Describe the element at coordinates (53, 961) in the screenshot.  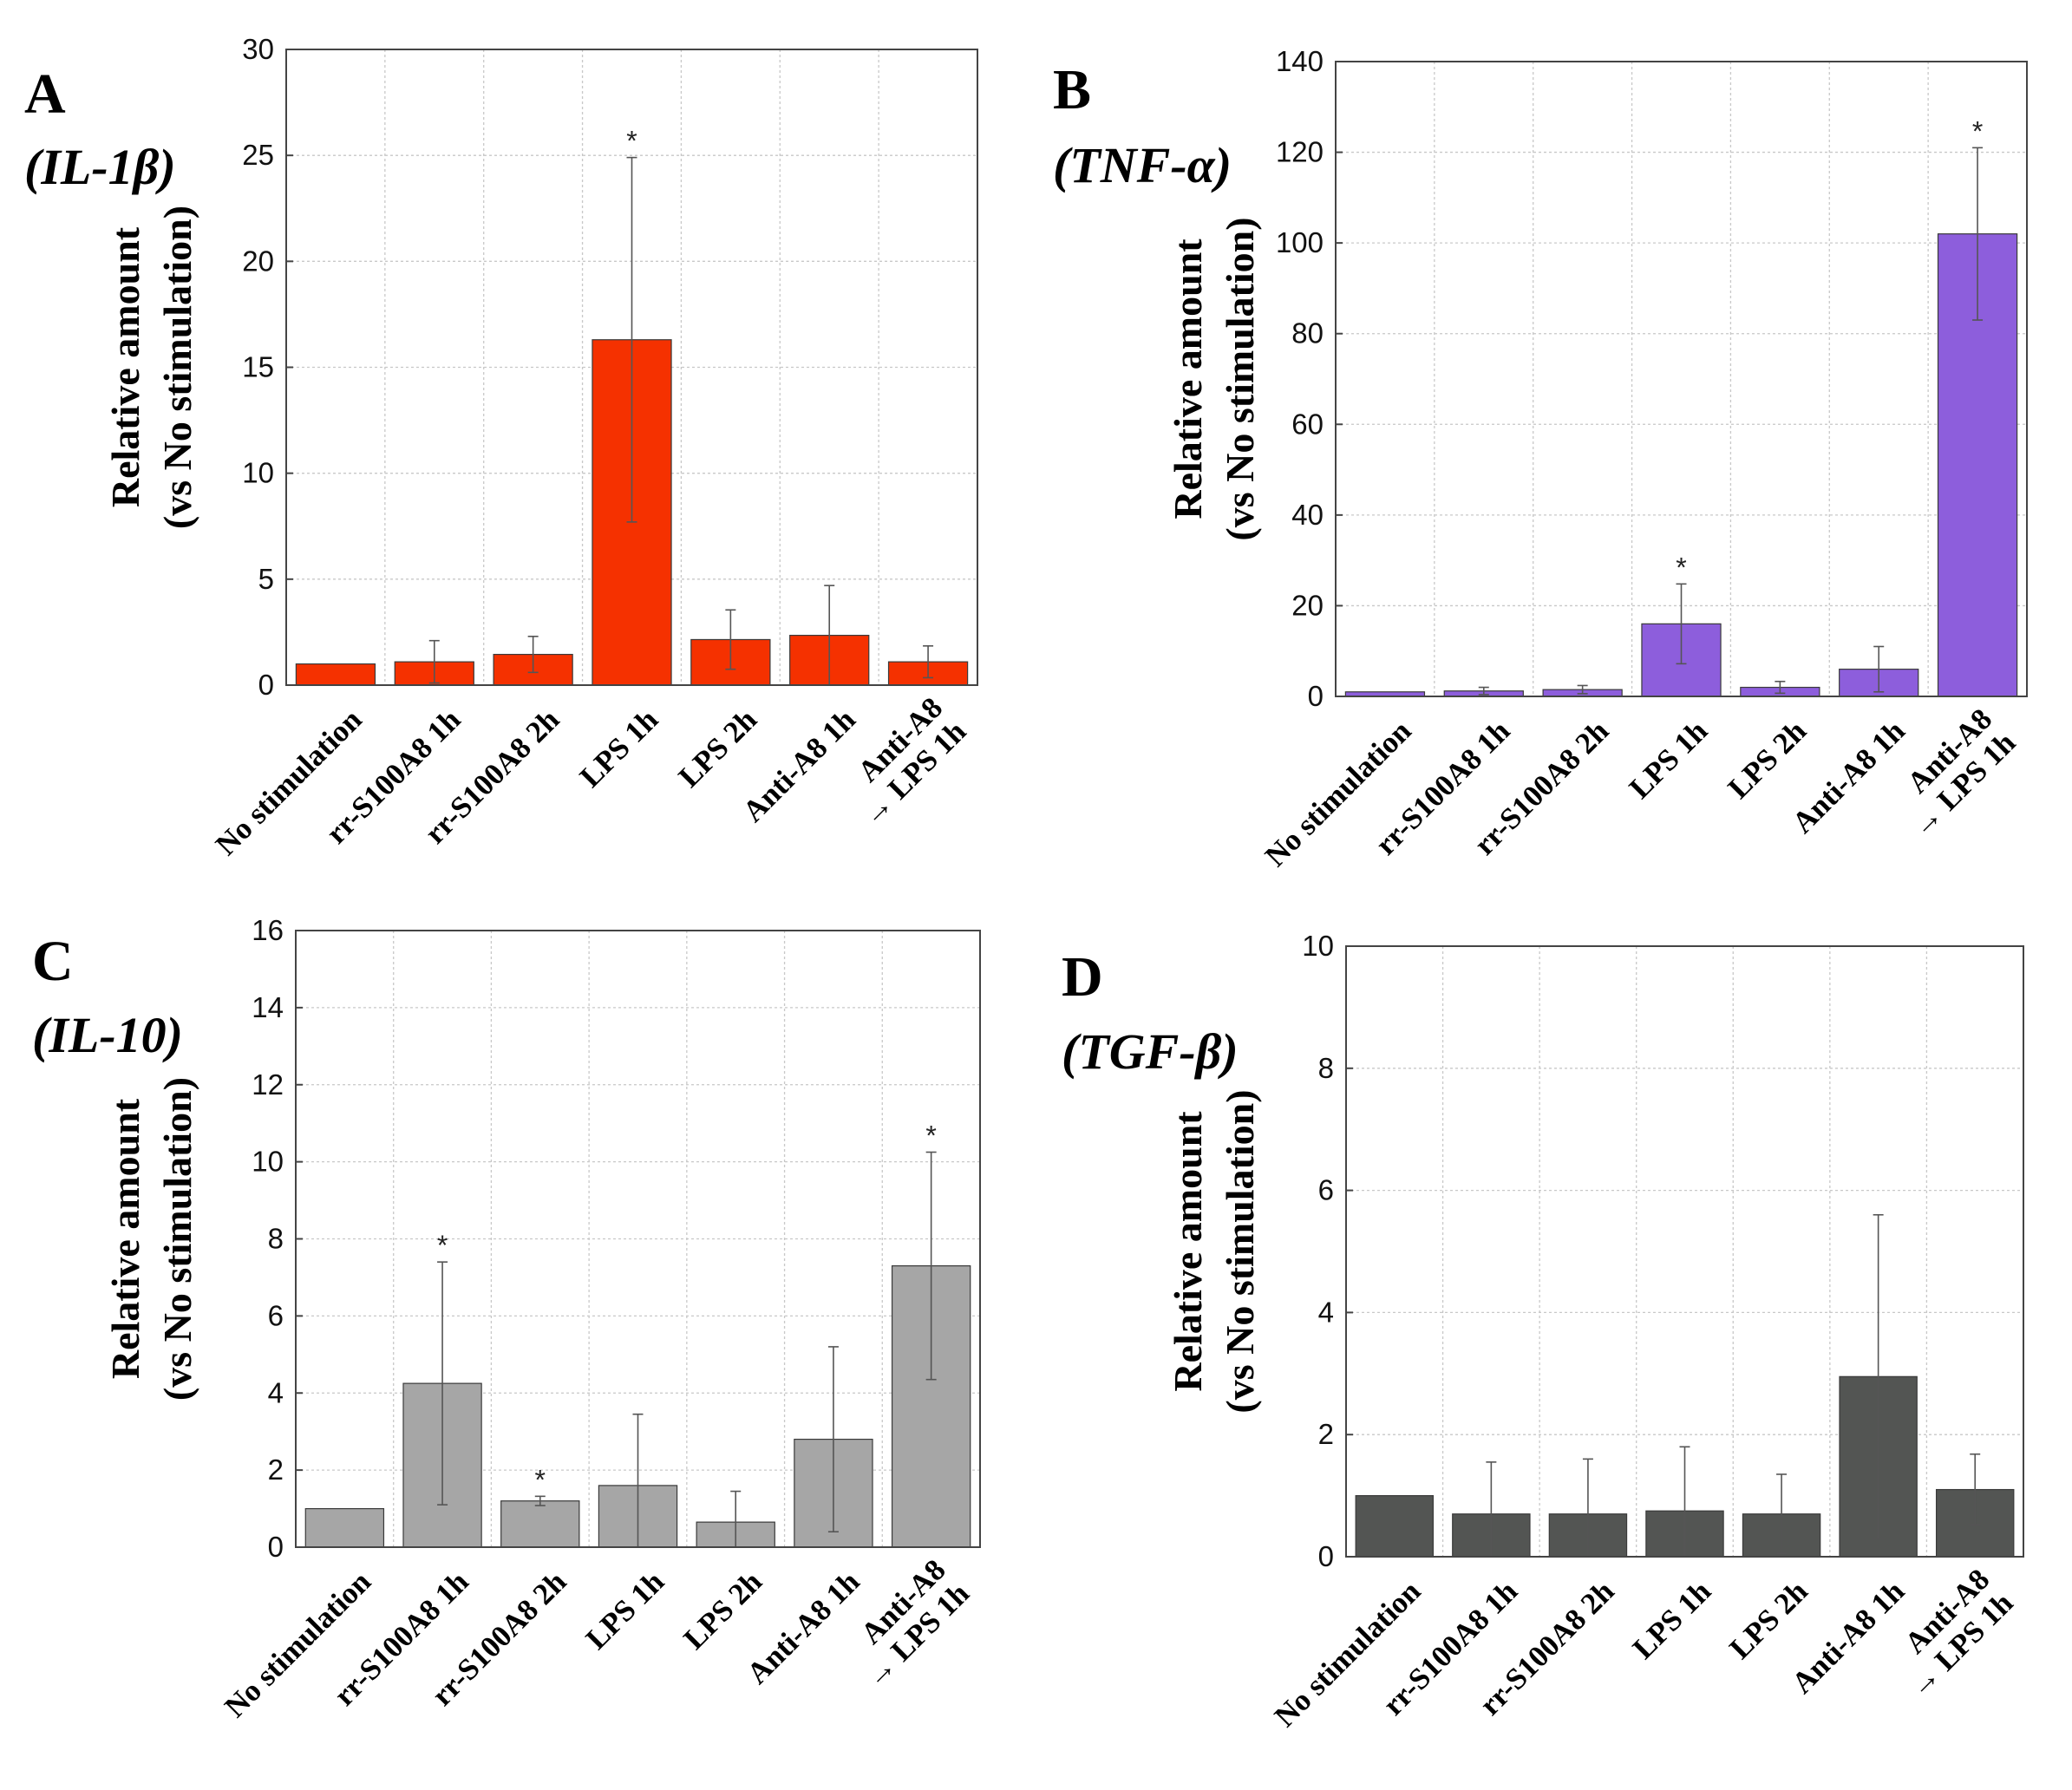
I see `panel-letter: C` at that location.